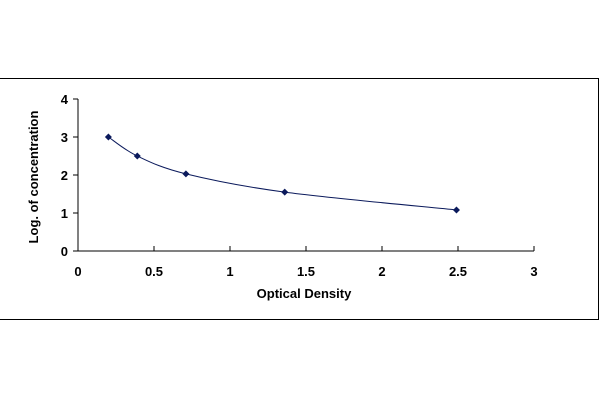 The image size is (600, 400). I want to click on x-tick-label: 0.5, so click(154, 271).